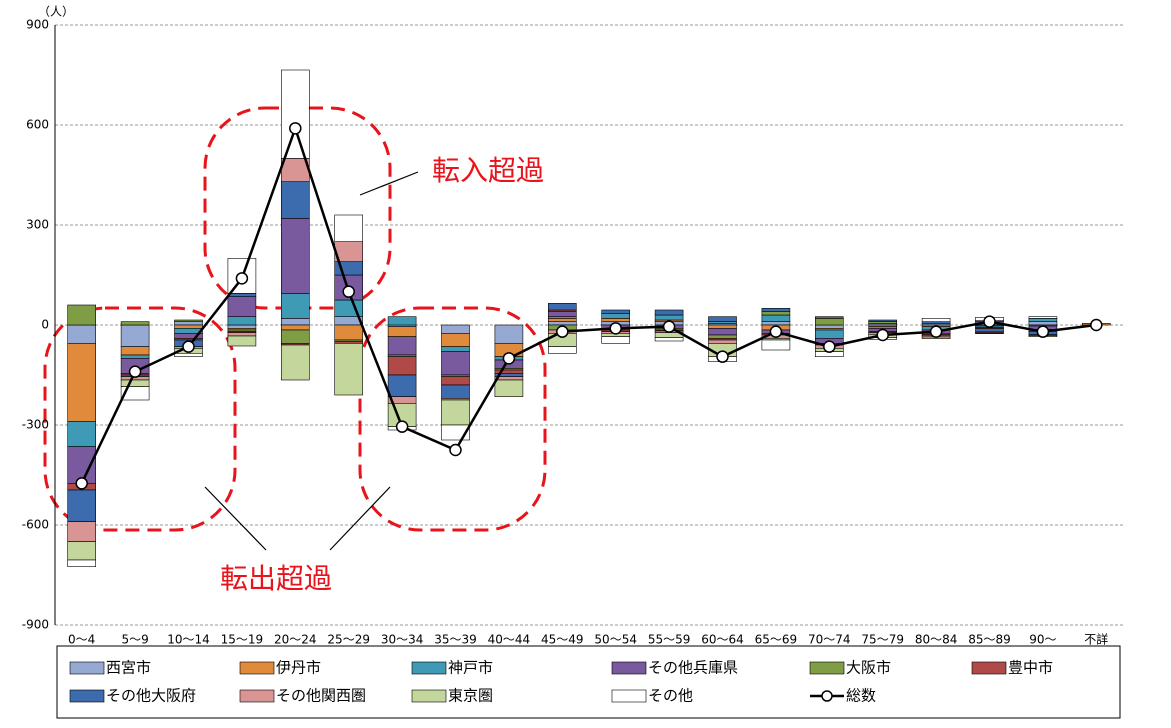 The width and height of the screenshot is (1171, 728). Describe the element at coordinates (1042, 640) in the screenshot. I see `x-tick-label: 90～` at that location.